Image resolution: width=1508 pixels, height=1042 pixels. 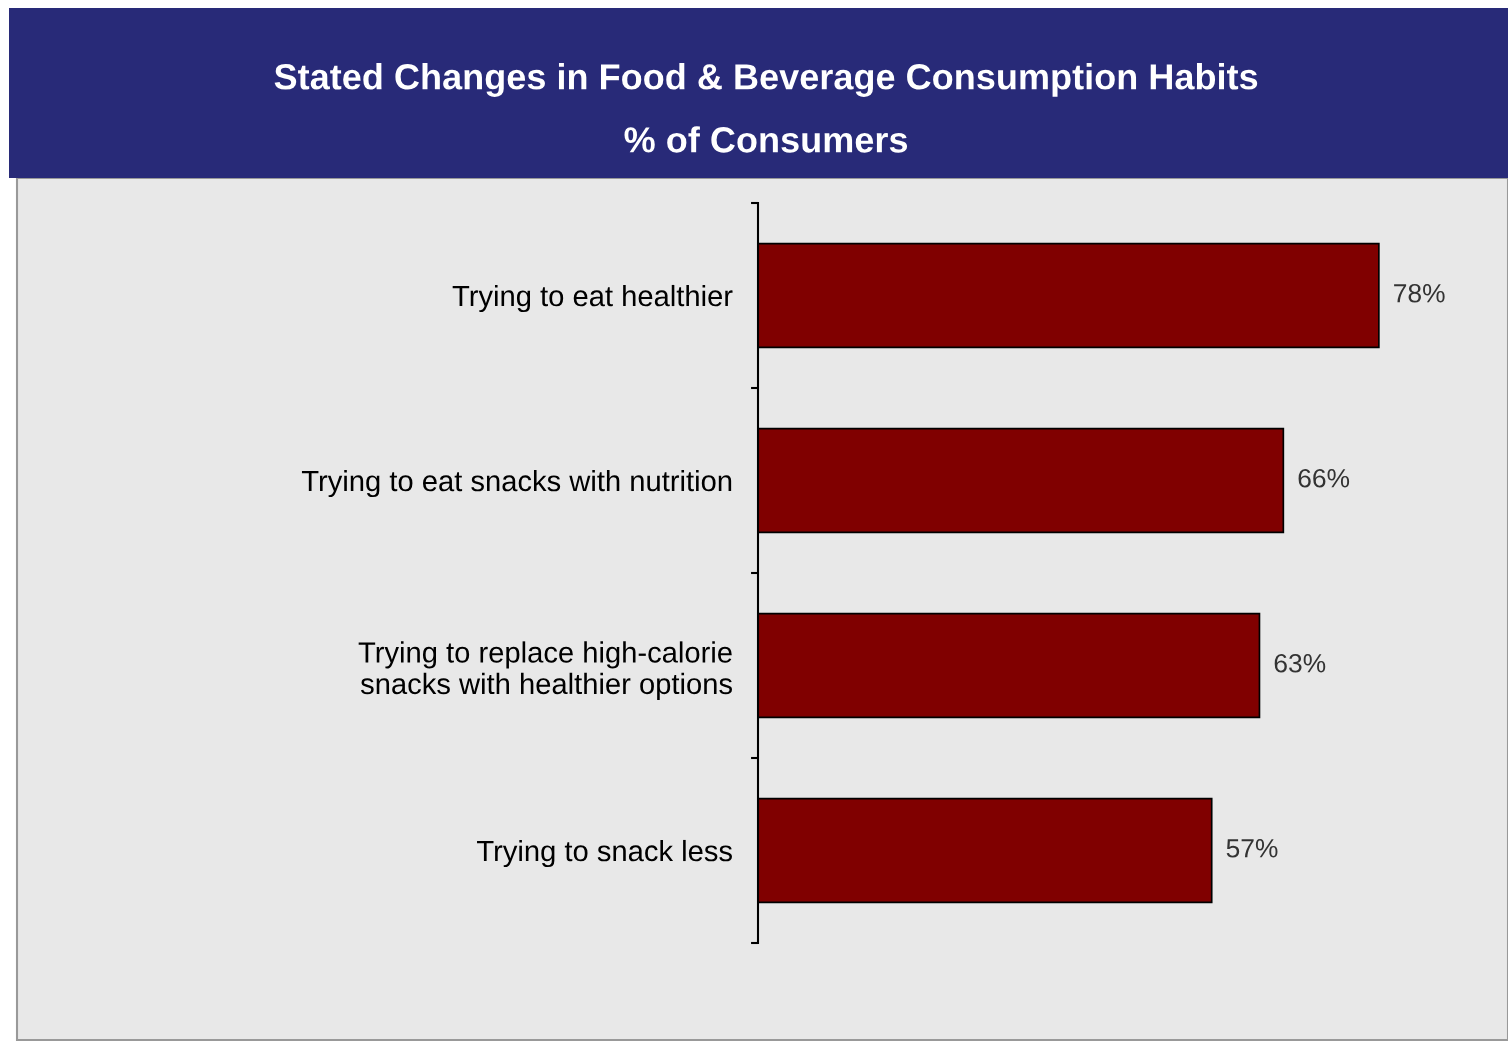 I want to click on data-label: 66%, so click(x=1324, y=478).